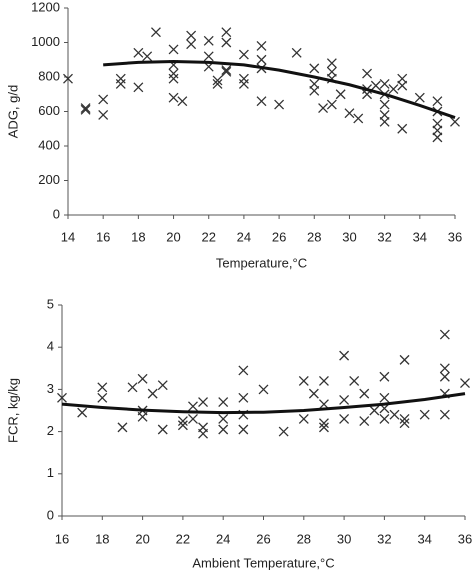  What do you see at coordinates (49, 110) in the screenshot?
I see `y-tick-label: 600` at bounding box center [49, 110].